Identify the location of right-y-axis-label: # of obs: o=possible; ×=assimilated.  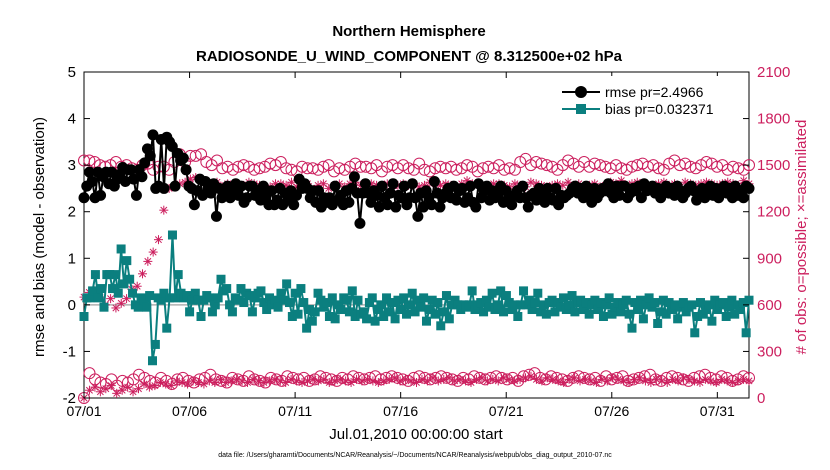
(801, 237).